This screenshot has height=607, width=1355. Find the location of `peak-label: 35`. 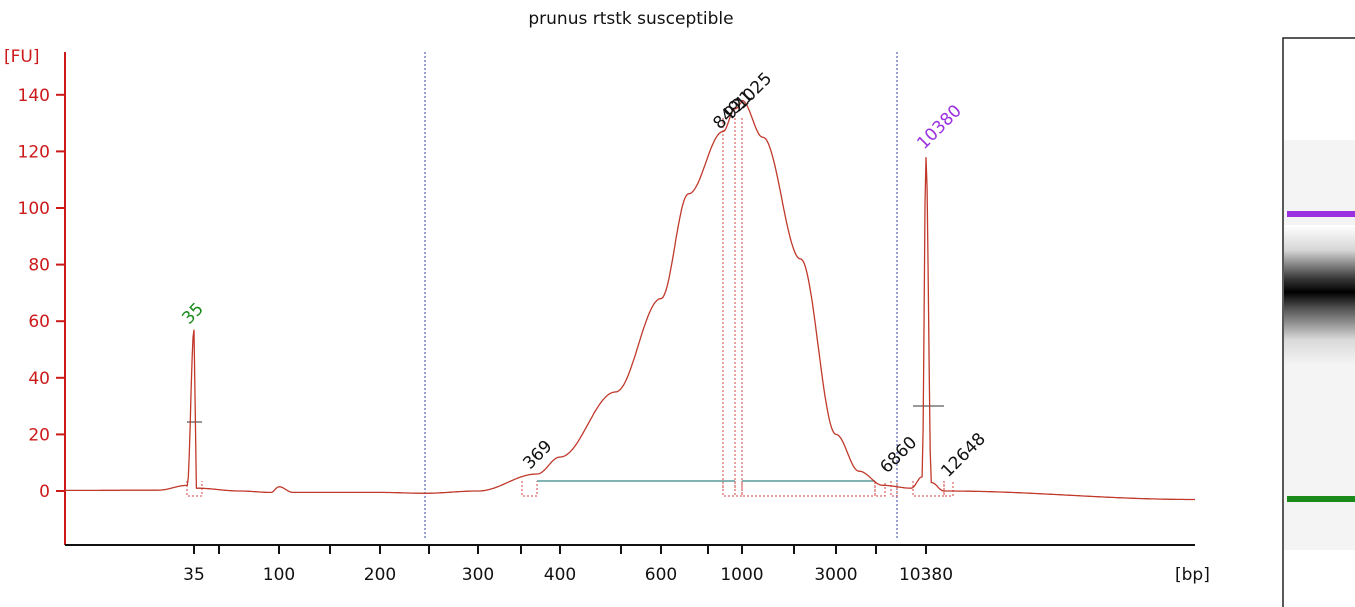

peak-label: 35 is located at coordinates (192, 313).